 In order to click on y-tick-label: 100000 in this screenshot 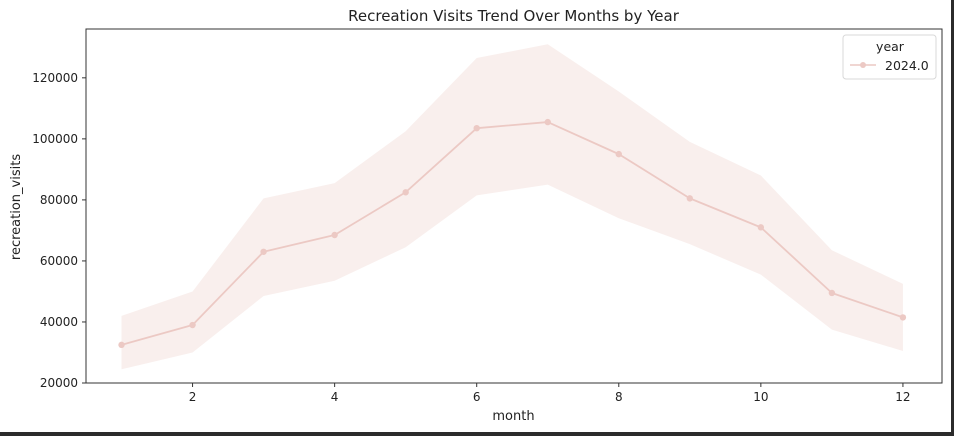, I will do `click(55, 139)`.